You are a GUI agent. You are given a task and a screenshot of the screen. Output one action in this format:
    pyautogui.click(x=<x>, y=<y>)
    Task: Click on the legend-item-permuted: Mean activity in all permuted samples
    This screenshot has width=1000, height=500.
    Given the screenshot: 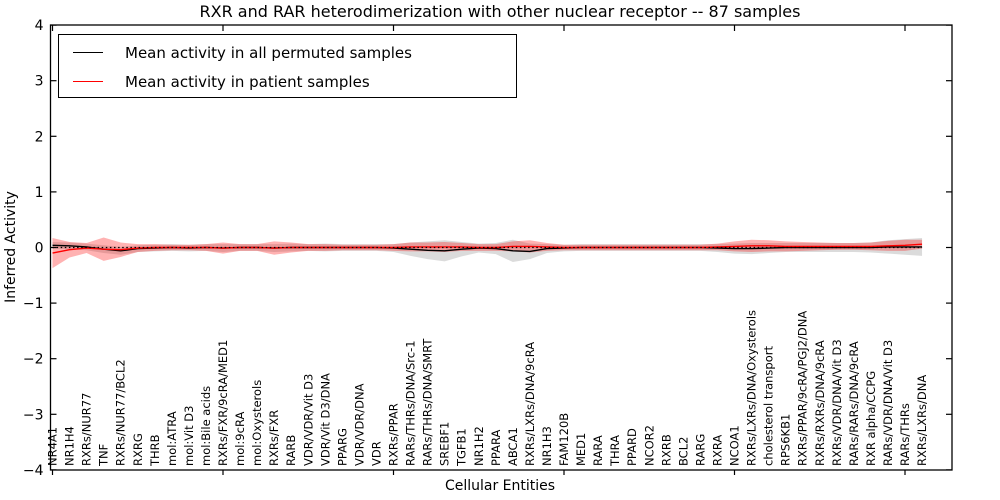 What is the action you would take?
    pyautogui.click(x=287, y=52)
    